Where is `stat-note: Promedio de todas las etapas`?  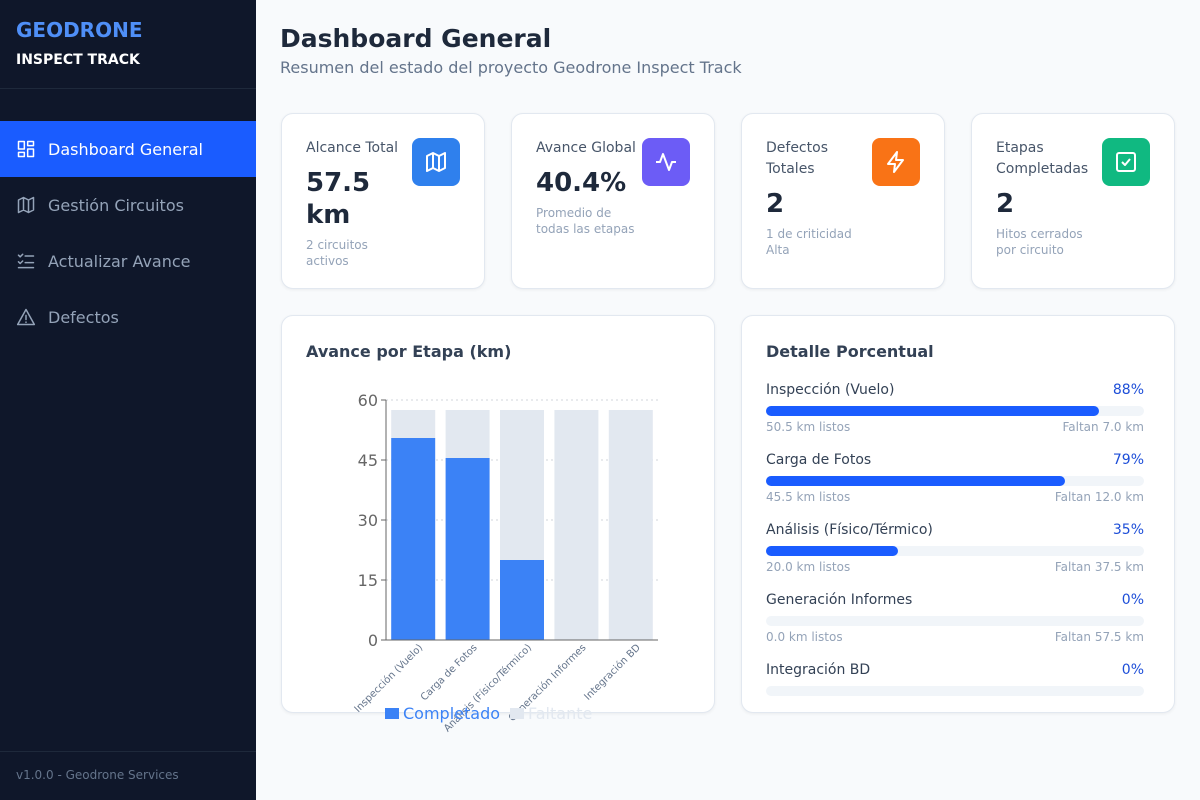
stat-note: Promedio de todas las etapas is located at coordinates (585, 221).